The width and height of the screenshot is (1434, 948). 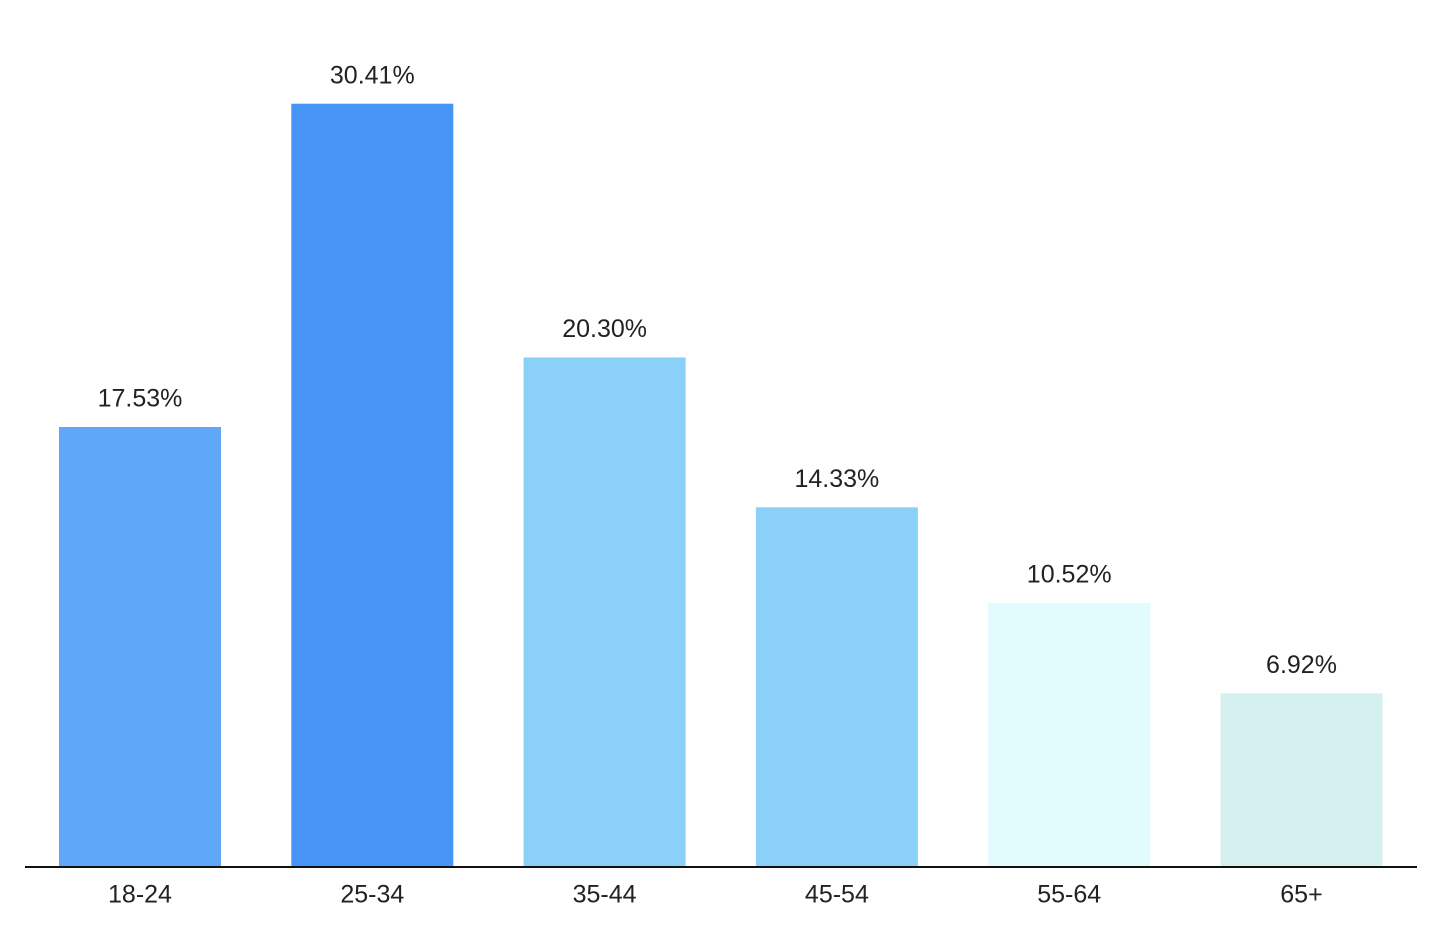 I want to click on value-label: 20.30%, so click(x=604, y=329).